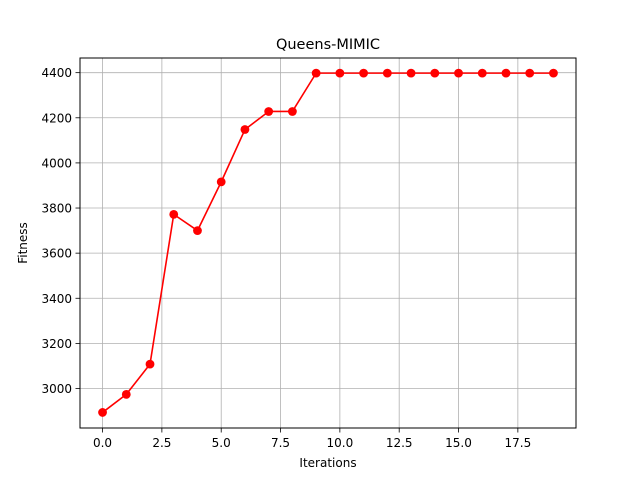  What do you see at coordinates (56, 389) in the screenshot?
I see `y-tick-label: 3000` at bounding box center [56, 389].